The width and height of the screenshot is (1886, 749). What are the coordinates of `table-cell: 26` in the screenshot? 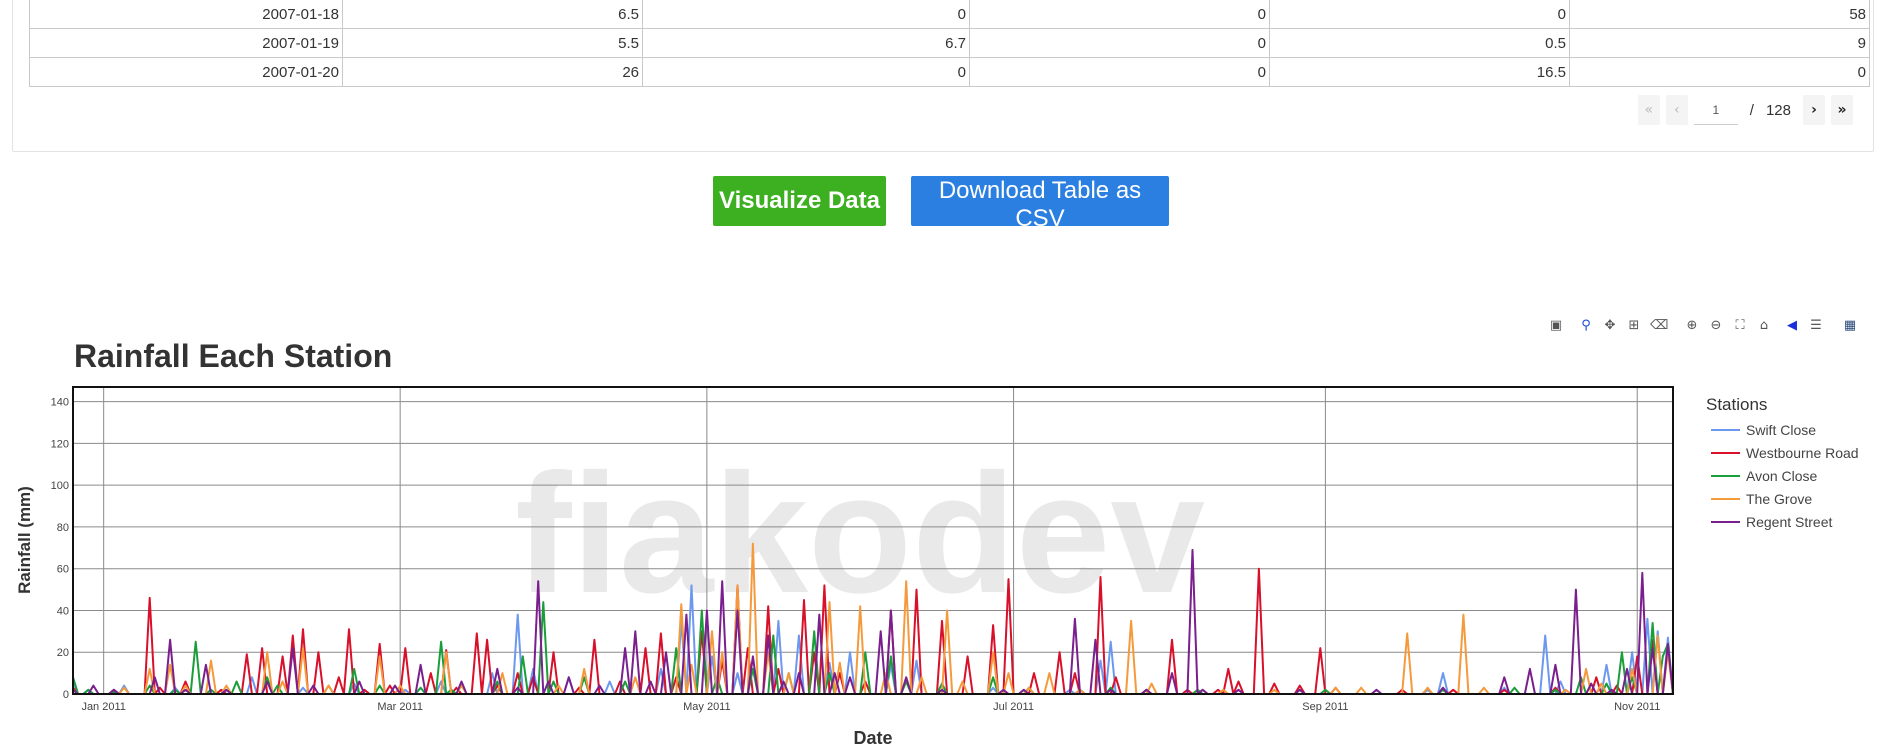 It's located at (492, 72).